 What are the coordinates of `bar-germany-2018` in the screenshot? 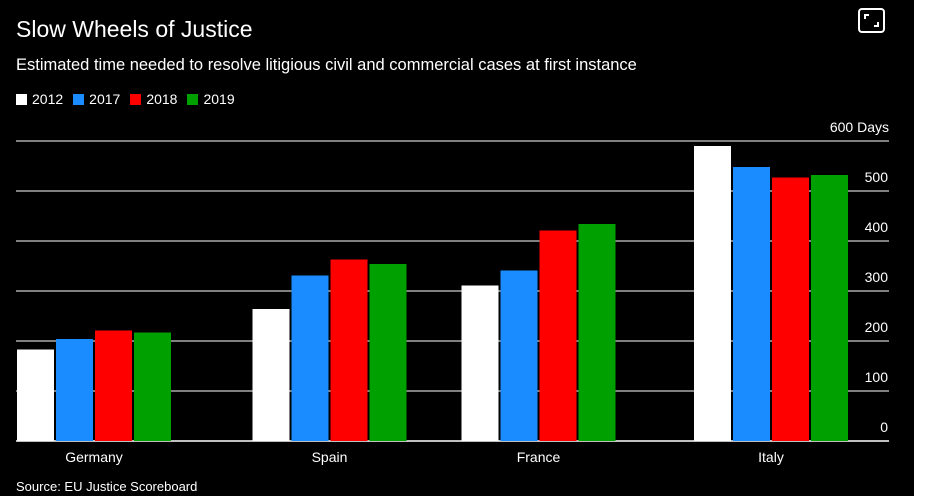 It's located at (113, 385).